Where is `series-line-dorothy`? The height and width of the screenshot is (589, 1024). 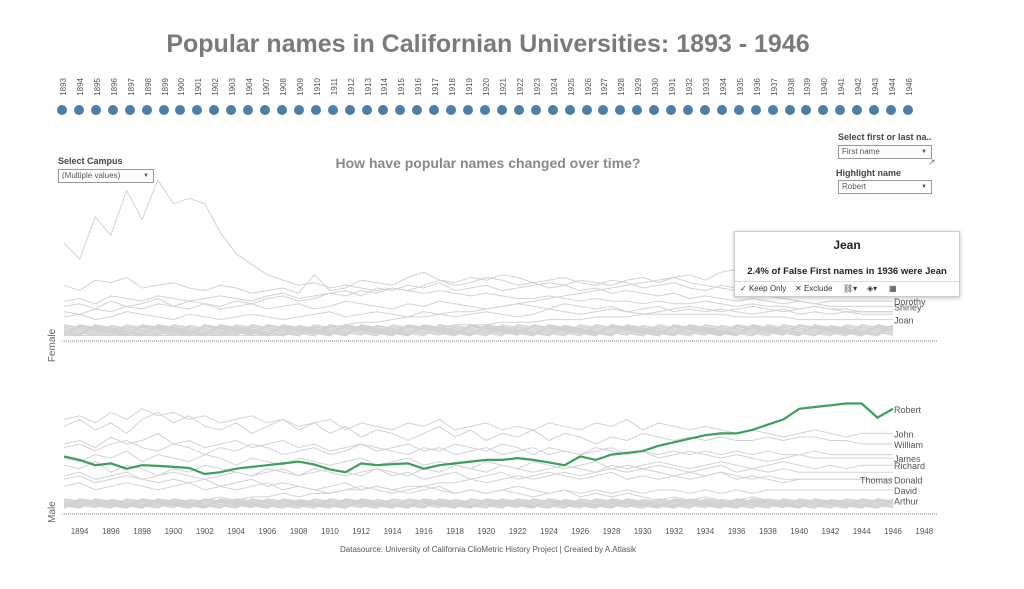 series-line-dorothy is located at coordinates (478, 295).